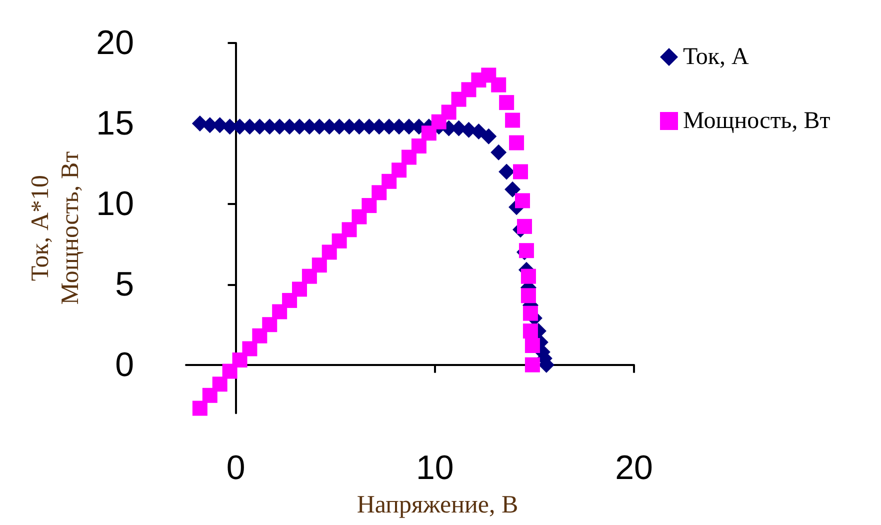 This screenshot has width=881, height=525. I want to click on y-tick-label: 0, so click(124, 365).